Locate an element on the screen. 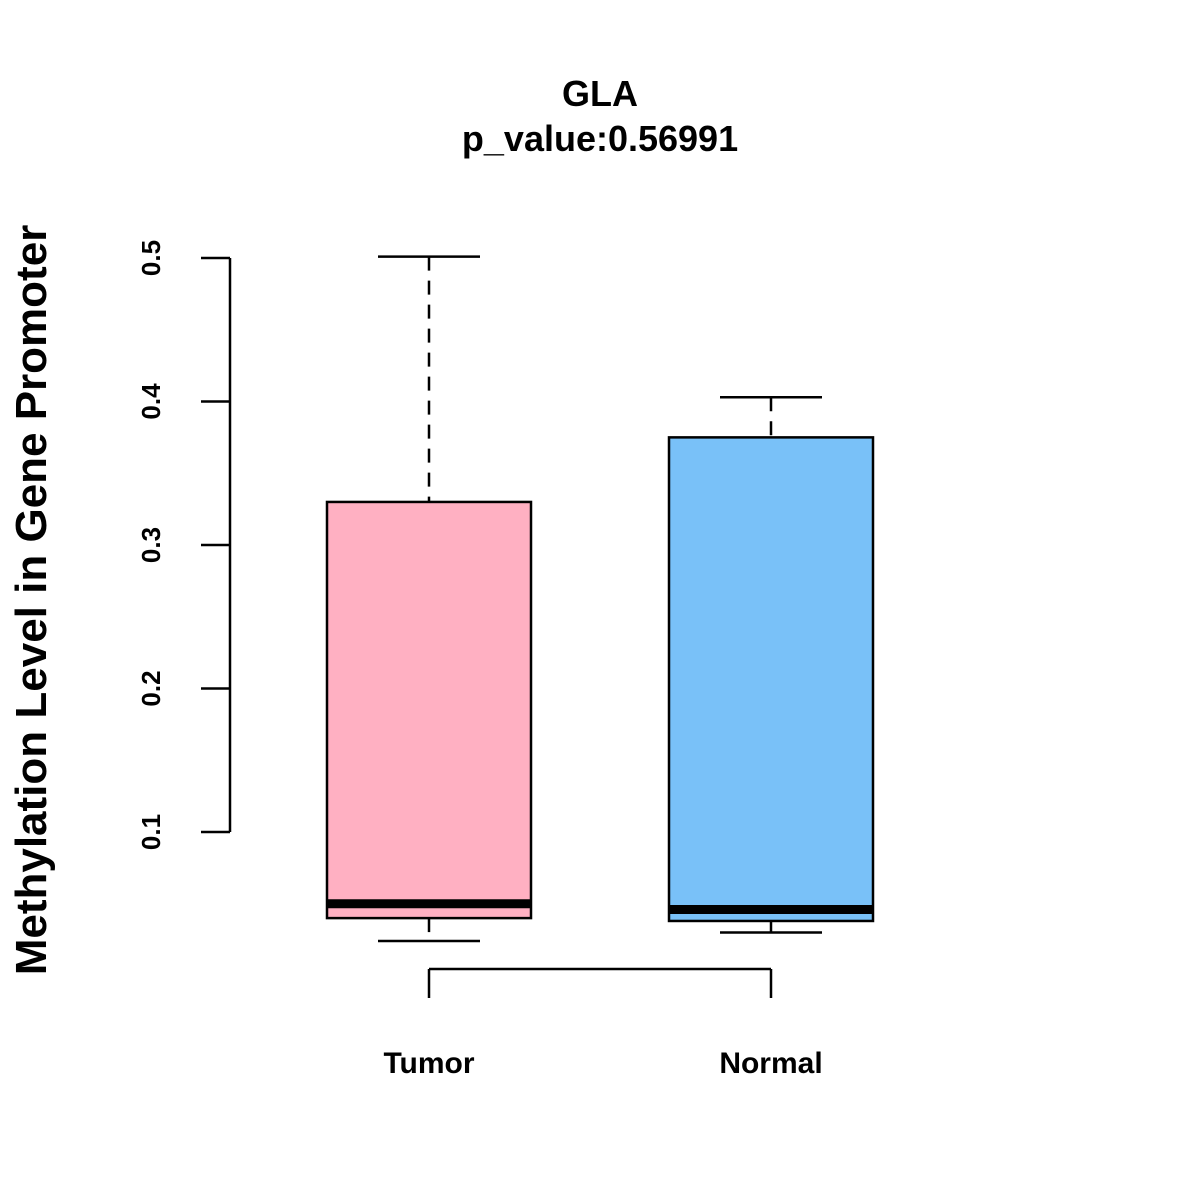 The width and height of the screenshot is (1200, 1200). box-group-normal is located at coordinates (771, 664).